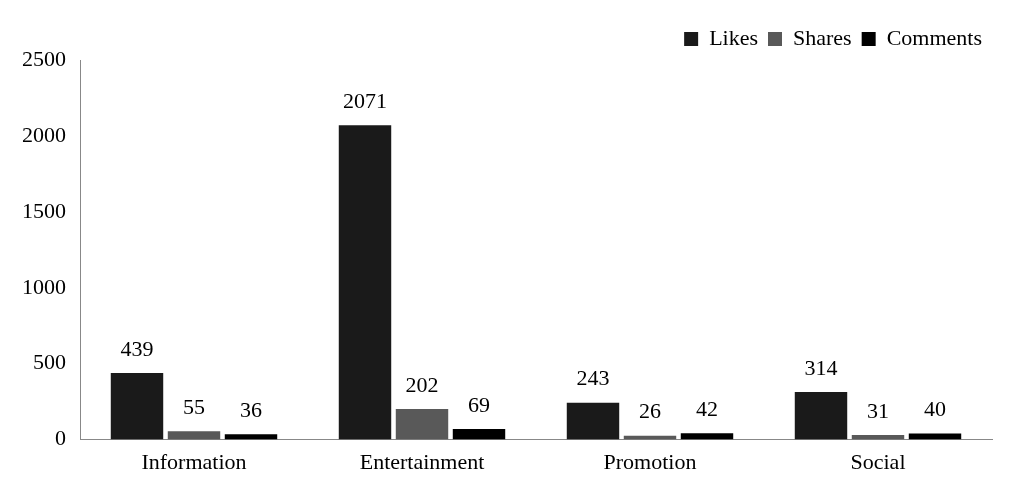 The image size is (1010, 494). I want to click on data-label: 2071, so click(365, 100).